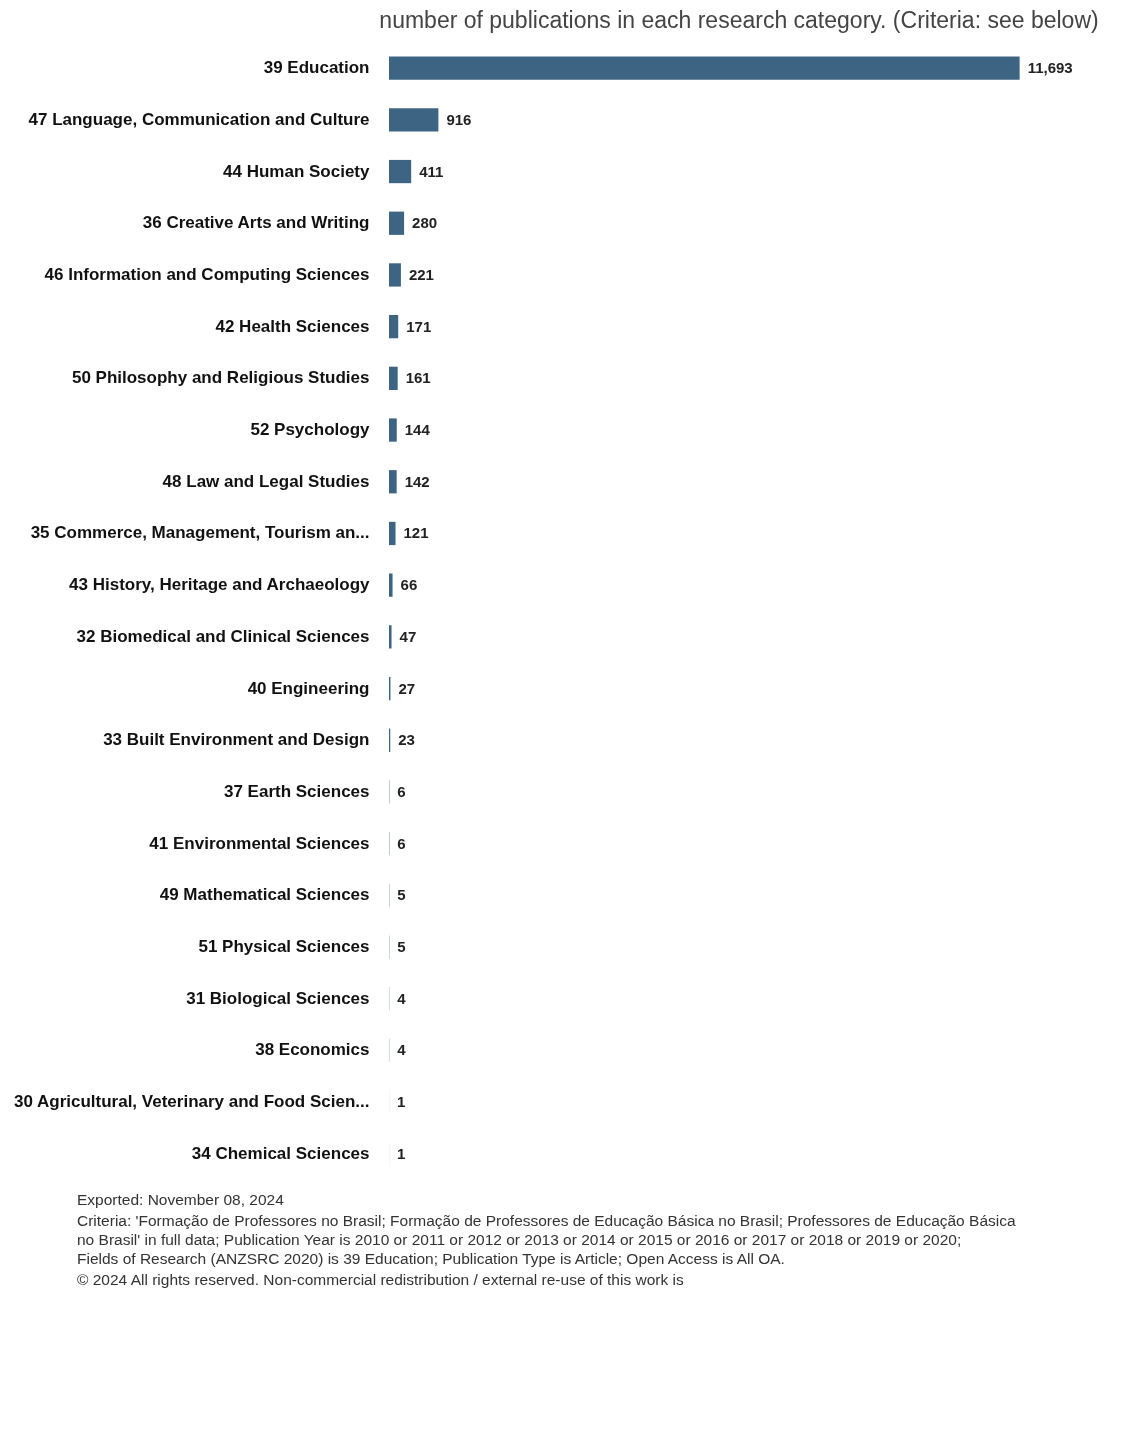 Image resolution: width=1144 pixels, height=1438 pixels. What do you see at coordinates (407, 688) in the screenshot?
I see `data-label: 27` at bounding box center [407, 688].